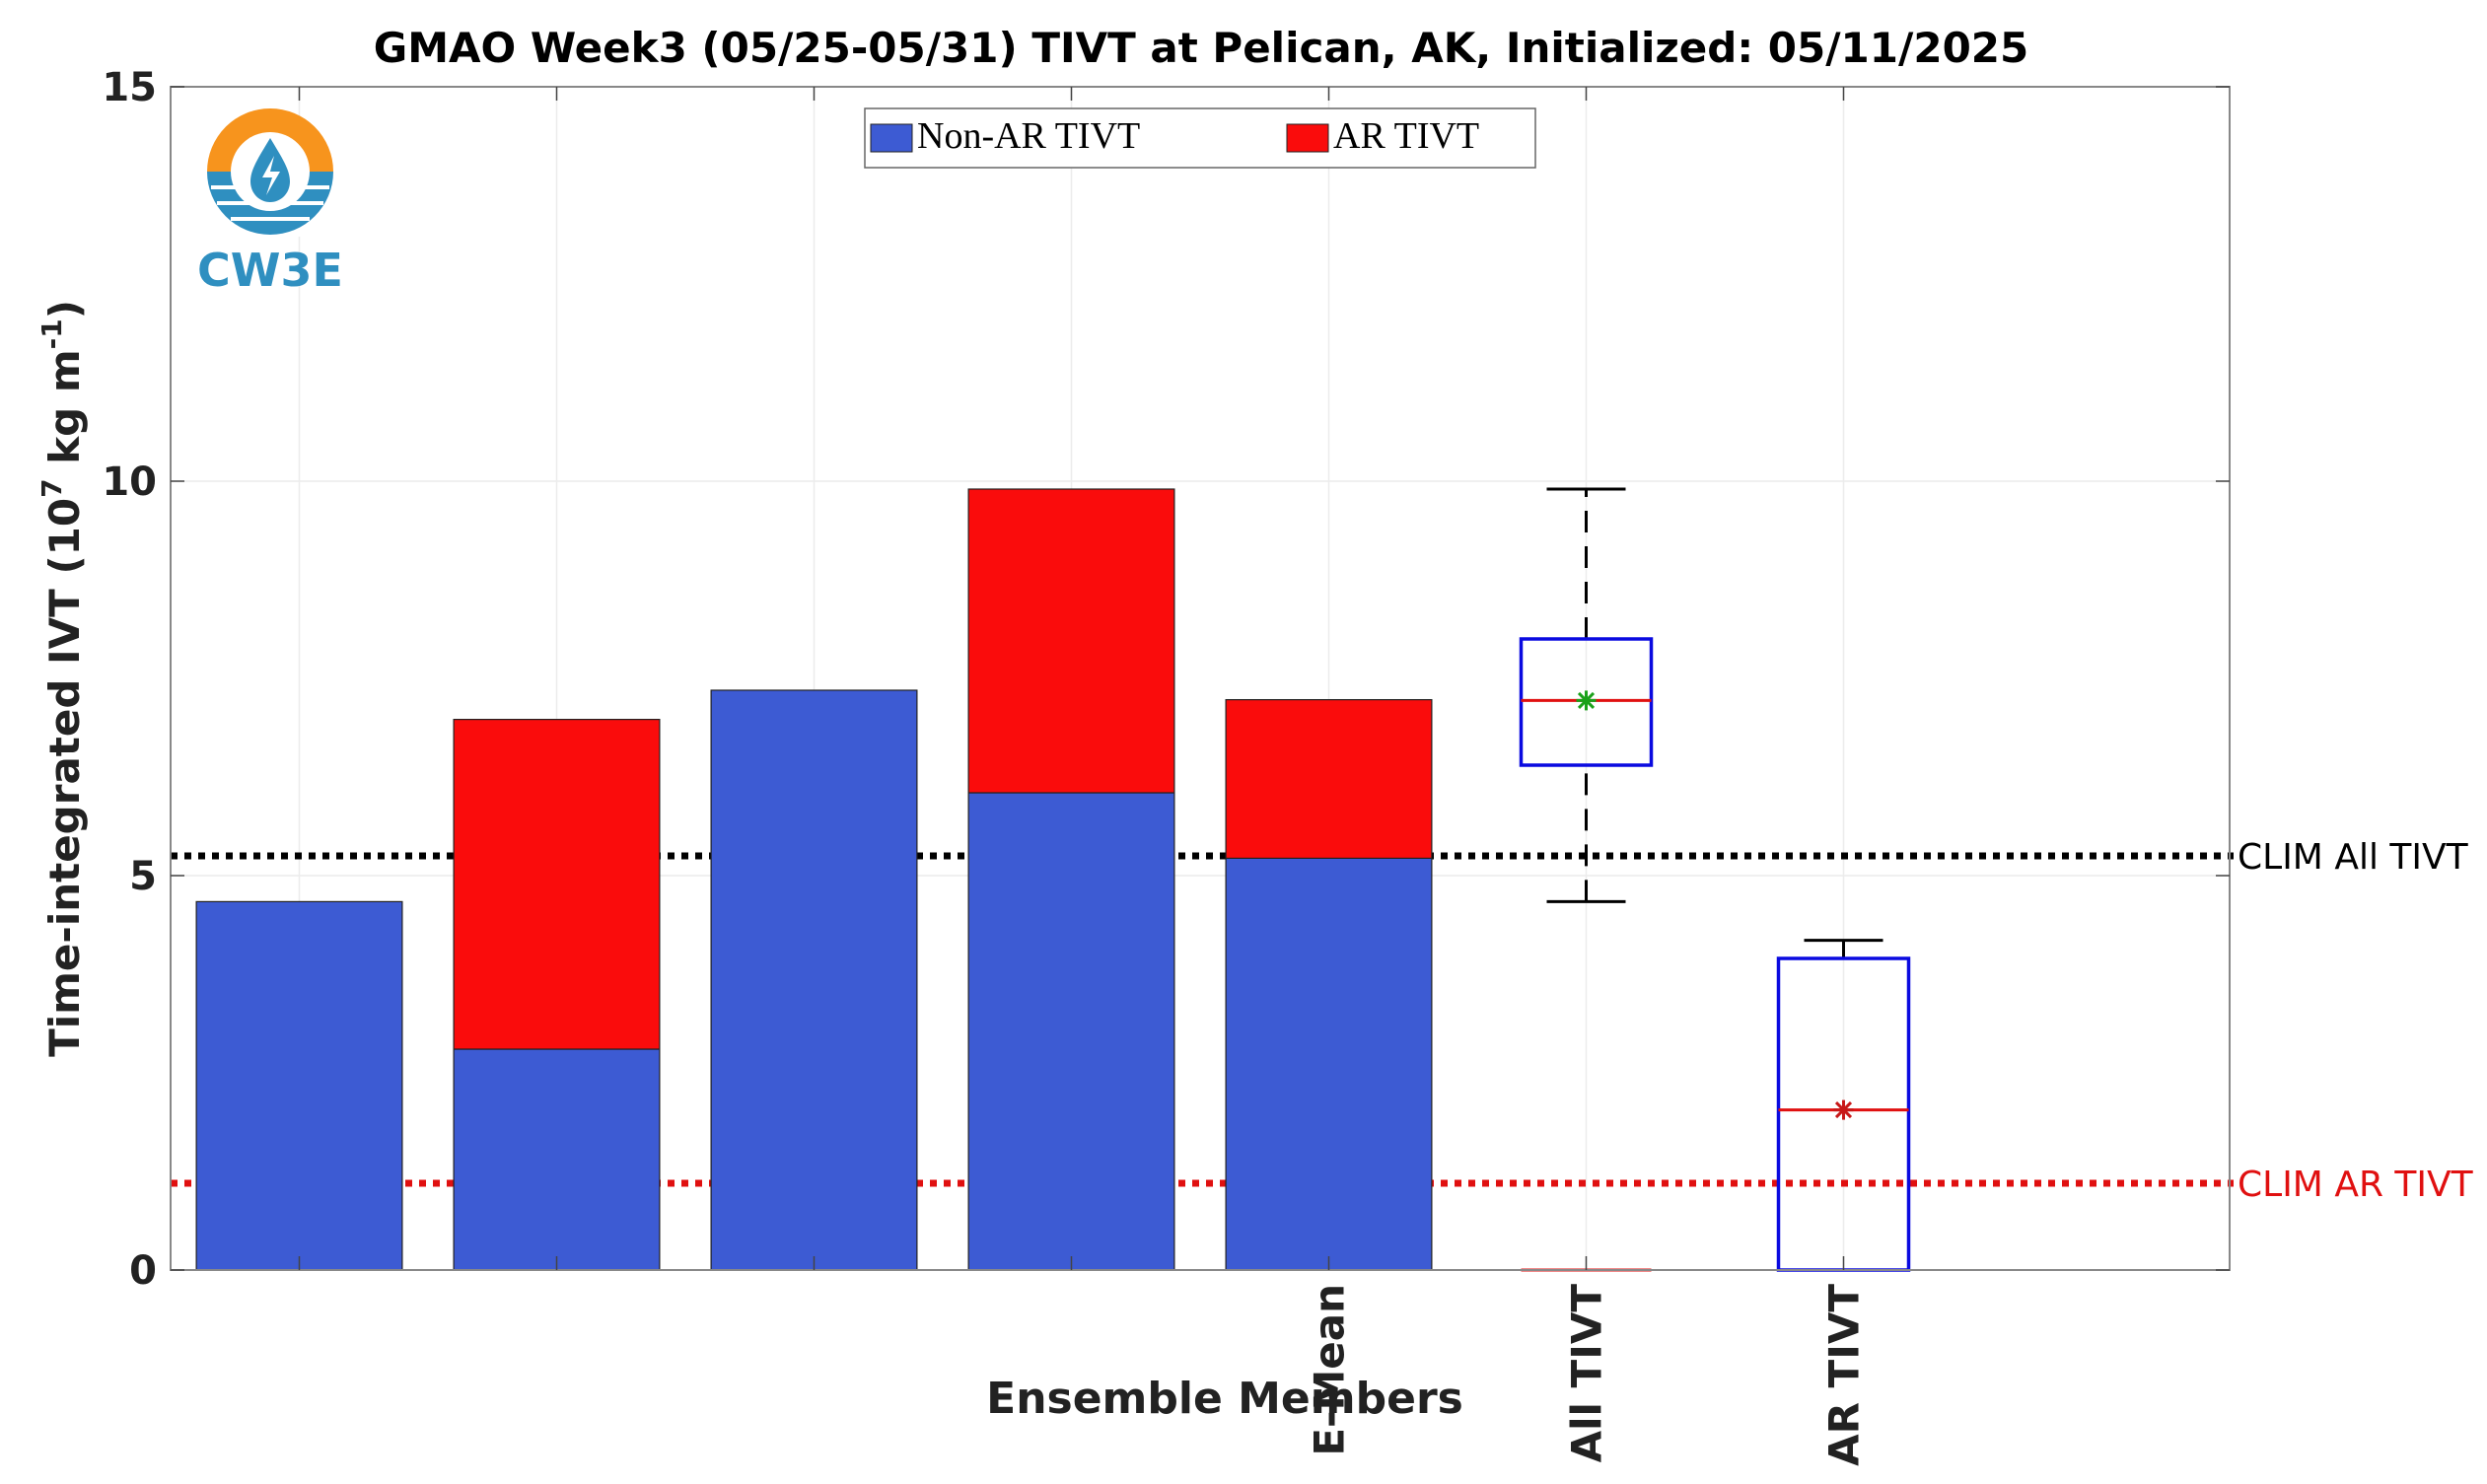 The image size is (2487, 1484). Describe the element at coordinates (270, 270) in the screenshot. I see `logo-text: CW3E` at that location.